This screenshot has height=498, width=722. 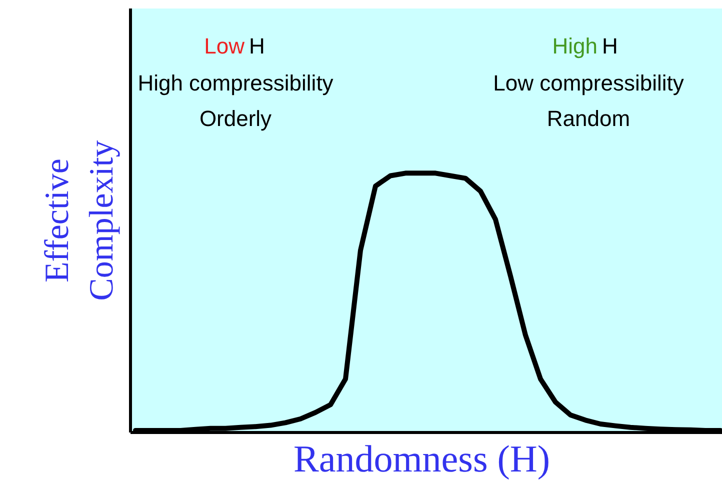 What do you see at coordinates (79, 220) in the screenshot?
I see `y-axis-title: Effective Complexity` at bounding box center [79, 220].